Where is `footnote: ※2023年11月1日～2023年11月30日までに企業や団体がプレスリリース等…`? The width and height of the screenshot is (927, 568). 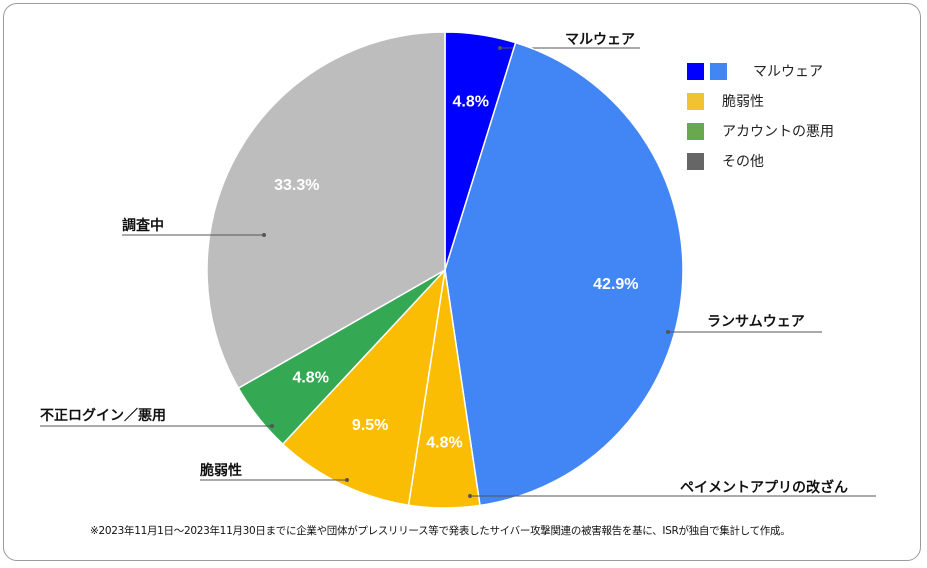
footnote: ※2023年11月1日～2023年11月30日までに企業や団体がプレスリリース等… is located at coordinates (440, 531).